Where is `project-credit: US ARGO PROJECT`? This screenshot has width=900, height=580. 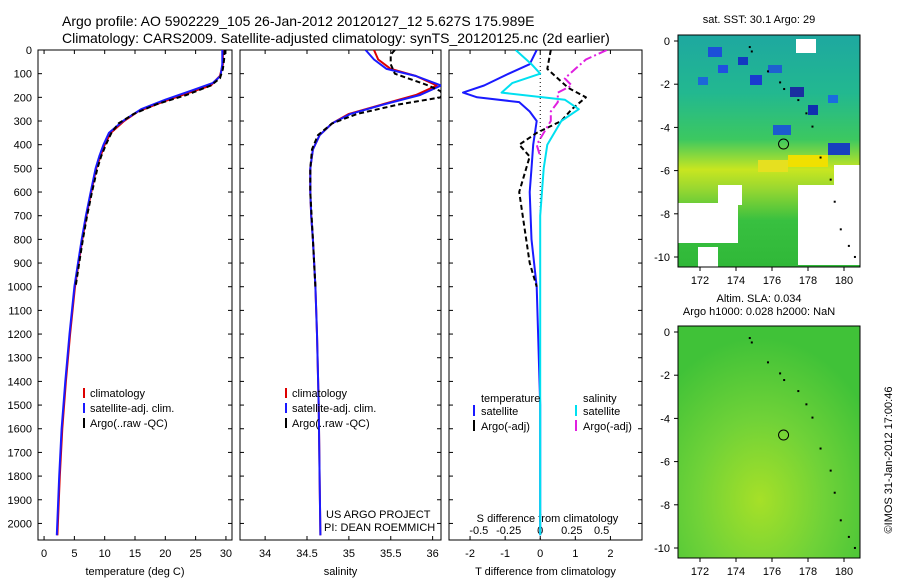
project-credit: US ARGO PROJECT is located at coordinates (378, 515).